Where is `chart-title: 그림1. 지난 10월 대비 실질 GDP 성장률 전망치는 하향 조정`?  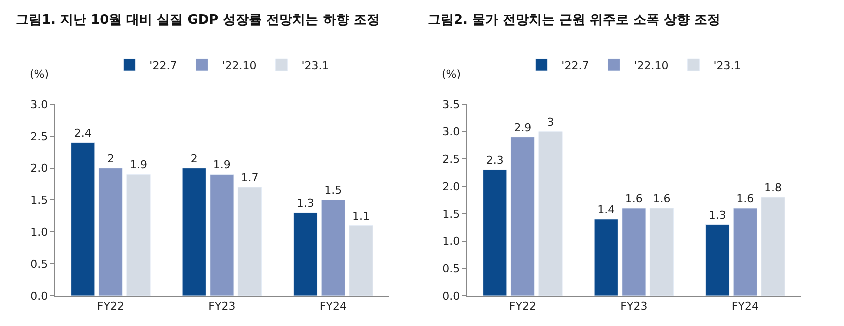
chart-title: 그림1. 지난 10월 대비 실질 GDP 성장률 전망치는 하향 조정 is located at coordinates (198, 20).